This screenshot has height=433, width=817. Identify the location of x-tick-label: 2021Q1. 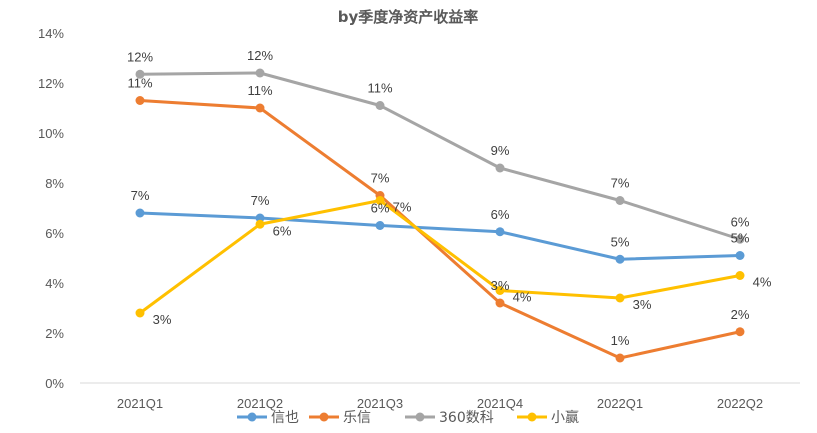
(140, 403).